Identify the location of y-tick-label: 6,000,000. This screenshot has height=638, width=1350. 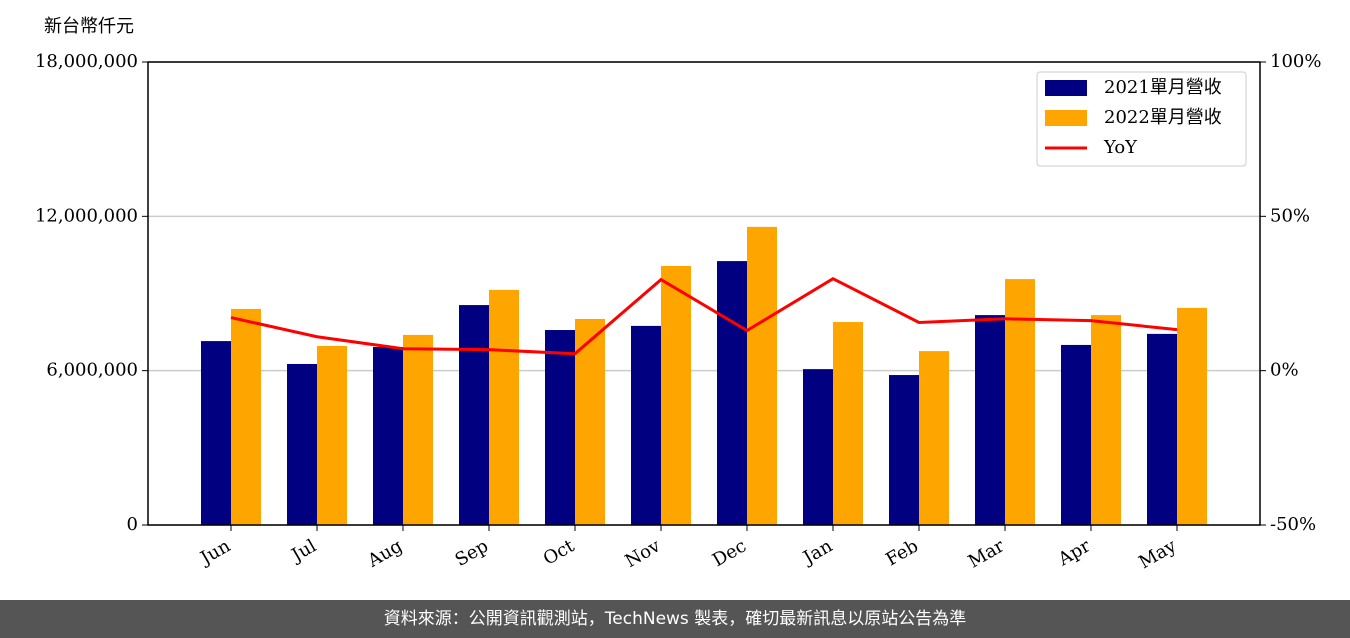
(92, 370).